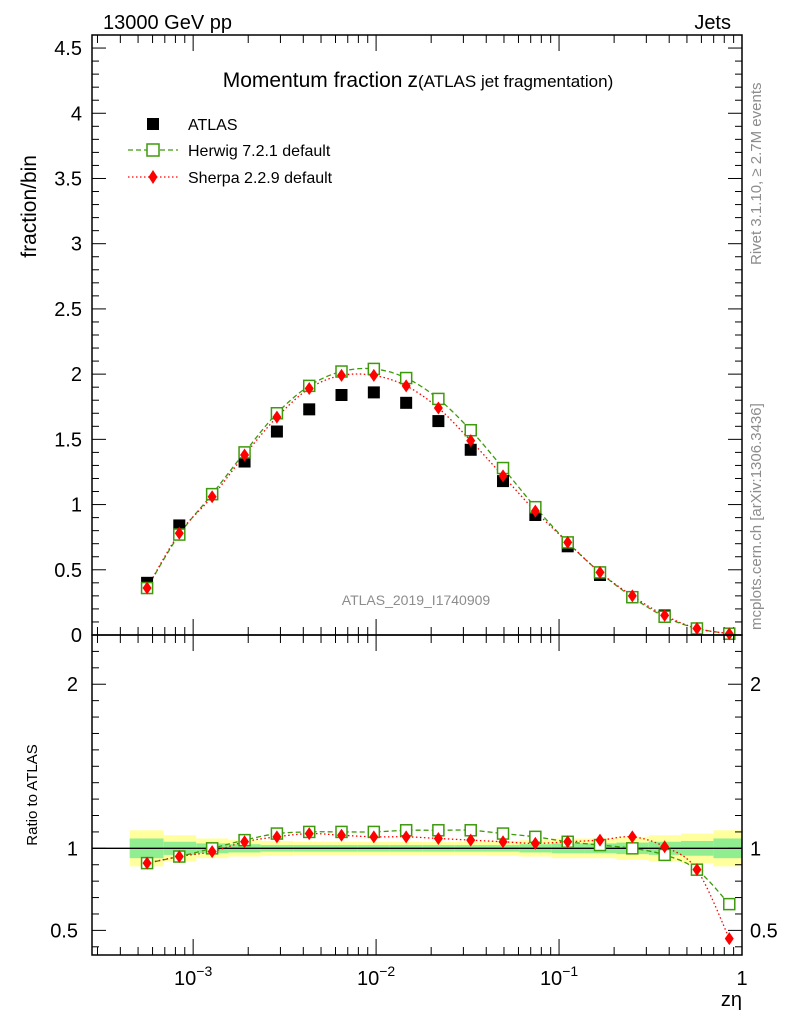 The height and width of the screenshot is (1024, 786). I want to click on x-tick-label: 10⁻¹, so click(559, 976).